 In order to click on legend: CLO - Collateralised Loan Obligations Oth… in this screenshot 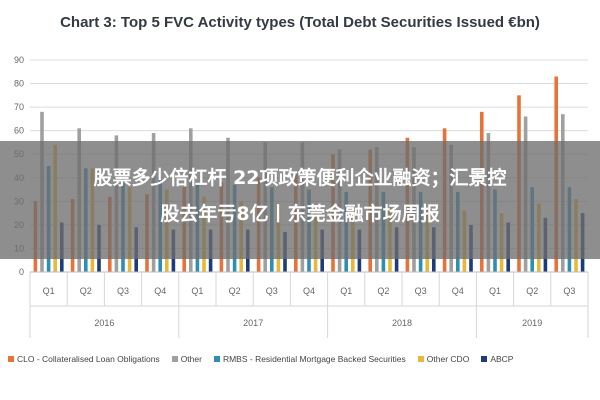, I will do `click(303, 359)`.